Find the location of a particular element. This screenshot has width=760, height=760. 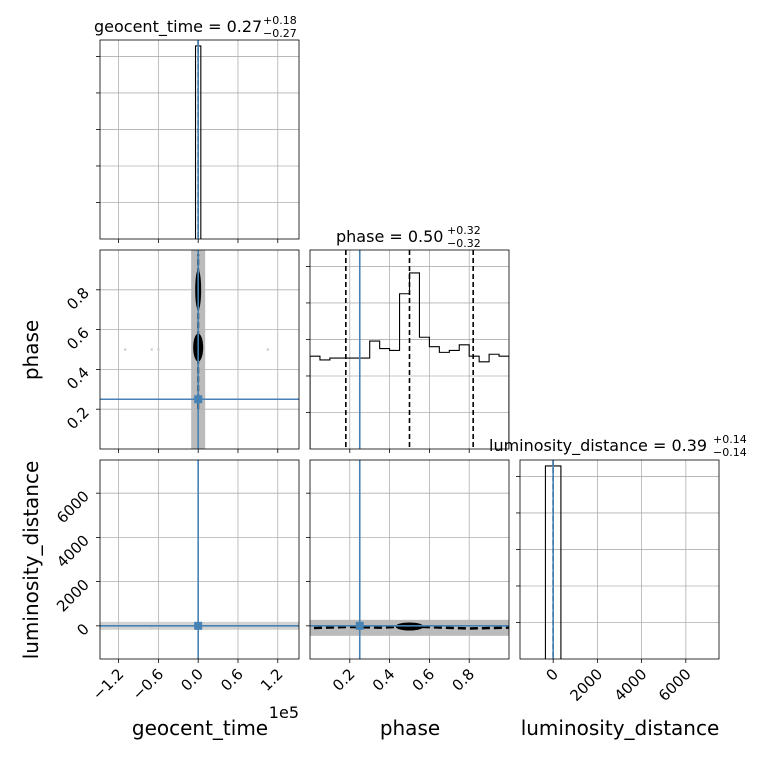

y-tick-label: 0.8 is located at coordinates (78, 299).